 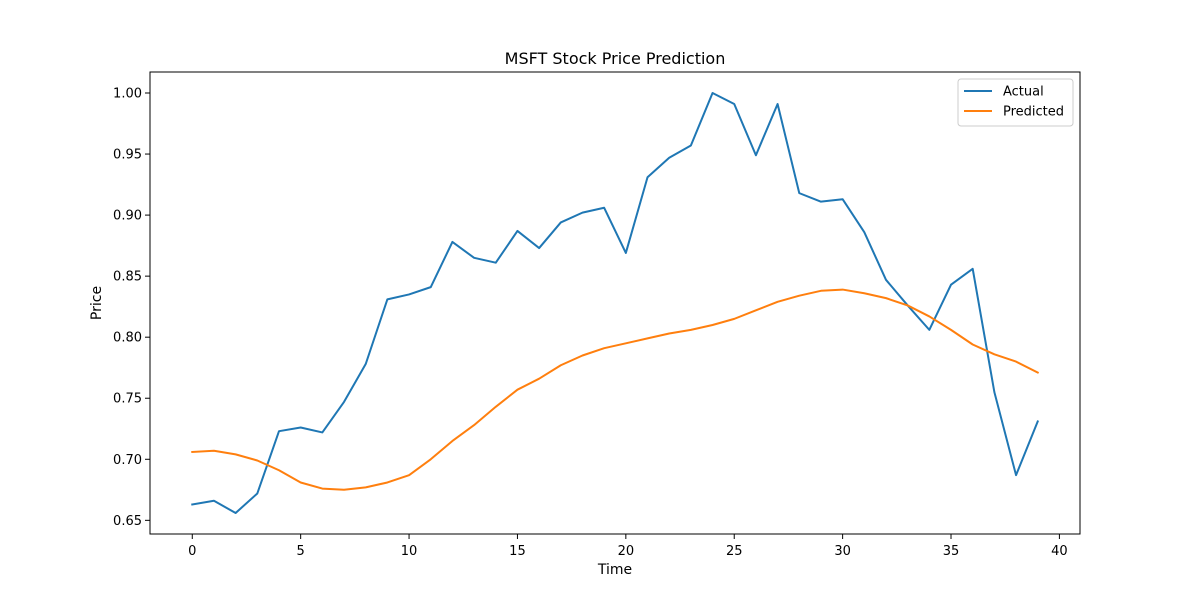 What do you see at coordinates (127, 216) in the screenshot?
I see `y-tick-label: 0.90` at bounding box center [127, 216].